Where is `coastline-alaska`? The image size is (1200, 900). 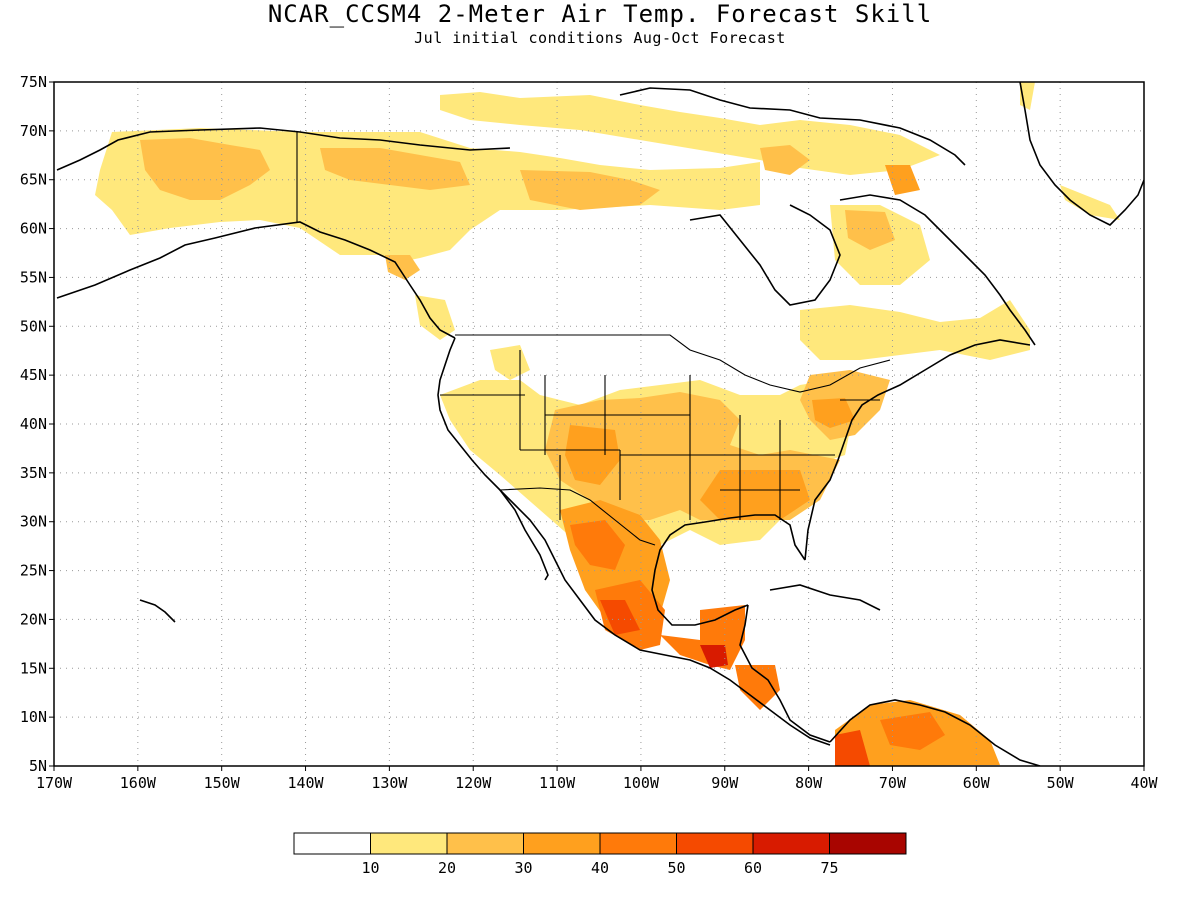 coastline-alaska is located at coordinates (256, 280).